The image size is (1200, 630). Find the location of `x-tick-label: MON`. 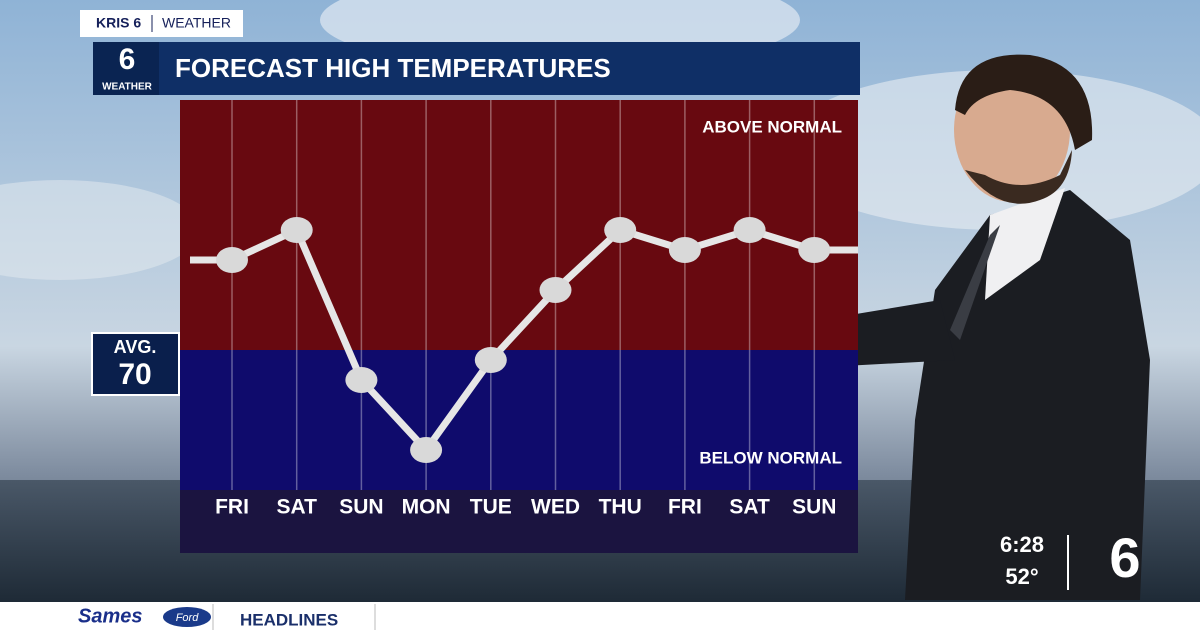

x-tick-label: MON is located at coordinates (426, 507).